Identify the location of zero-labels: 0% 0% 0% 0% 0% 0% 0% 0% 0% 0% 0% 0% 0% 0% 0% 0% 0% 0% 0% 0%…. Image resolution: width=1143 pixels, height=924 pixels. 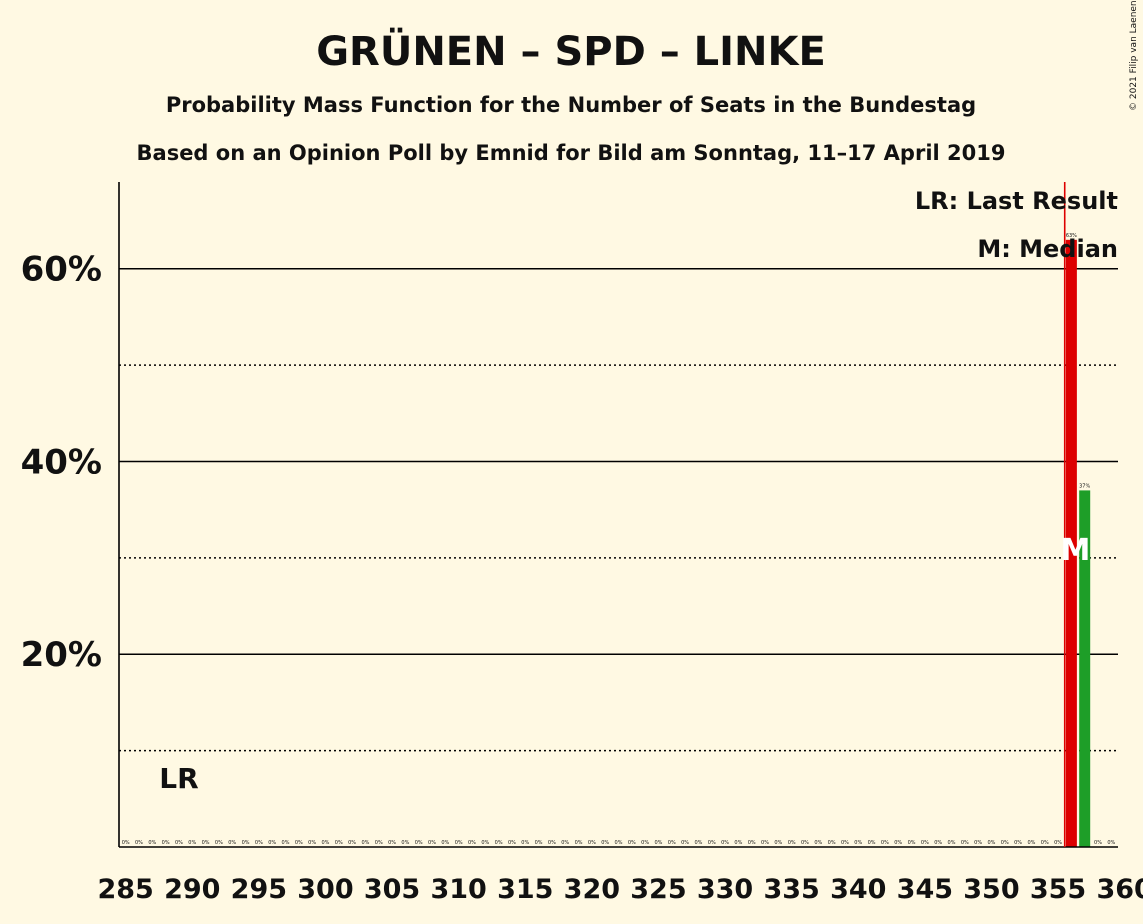
(619, 843).